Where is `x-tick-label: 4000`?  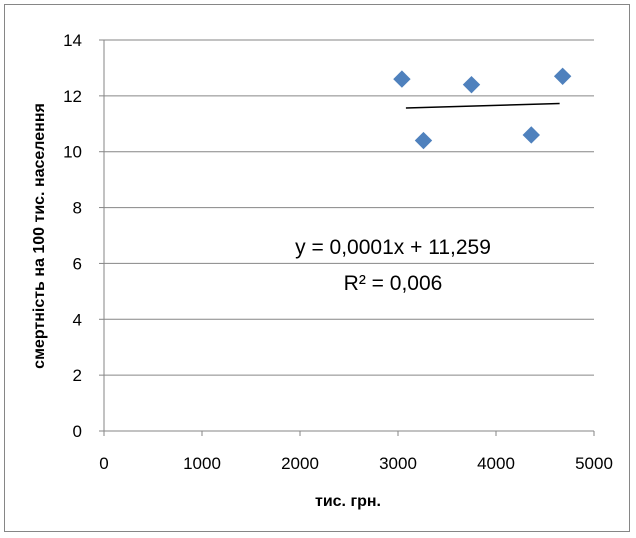
x-tick-label: 4000 is located at coordinates (496, 463).